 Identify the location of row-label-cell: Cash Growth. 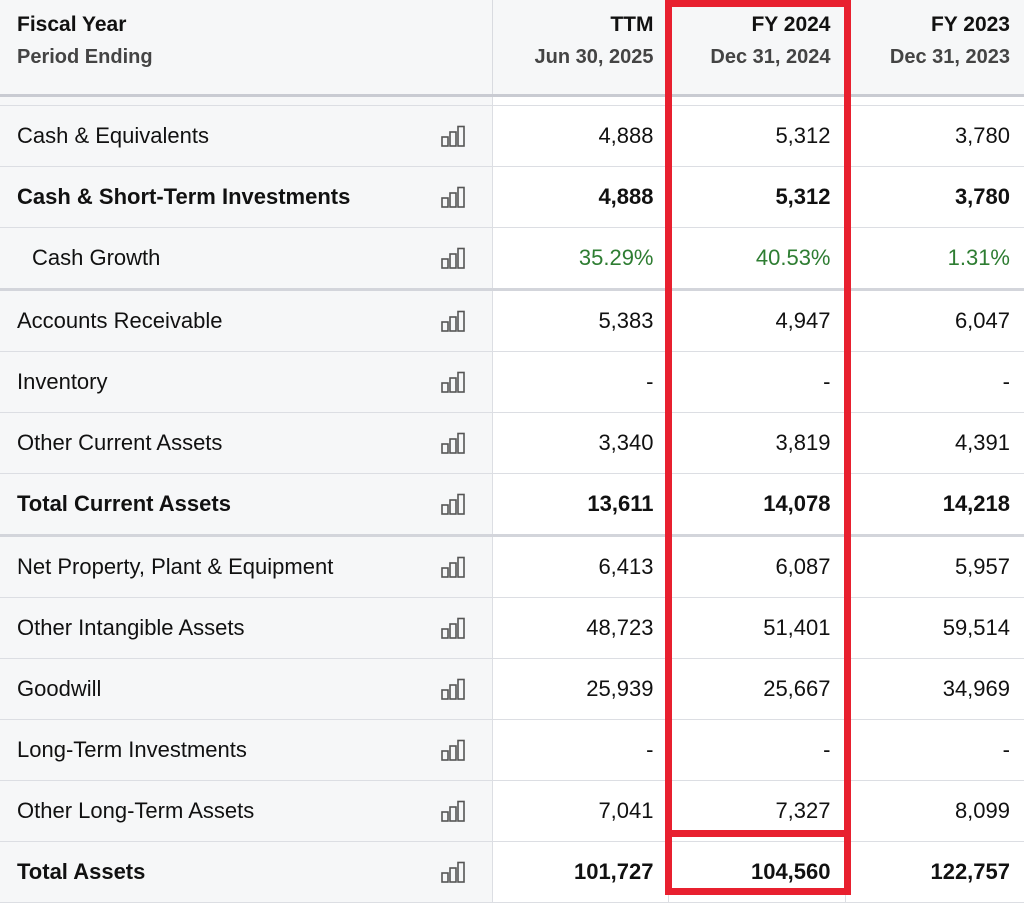
(246, 259).